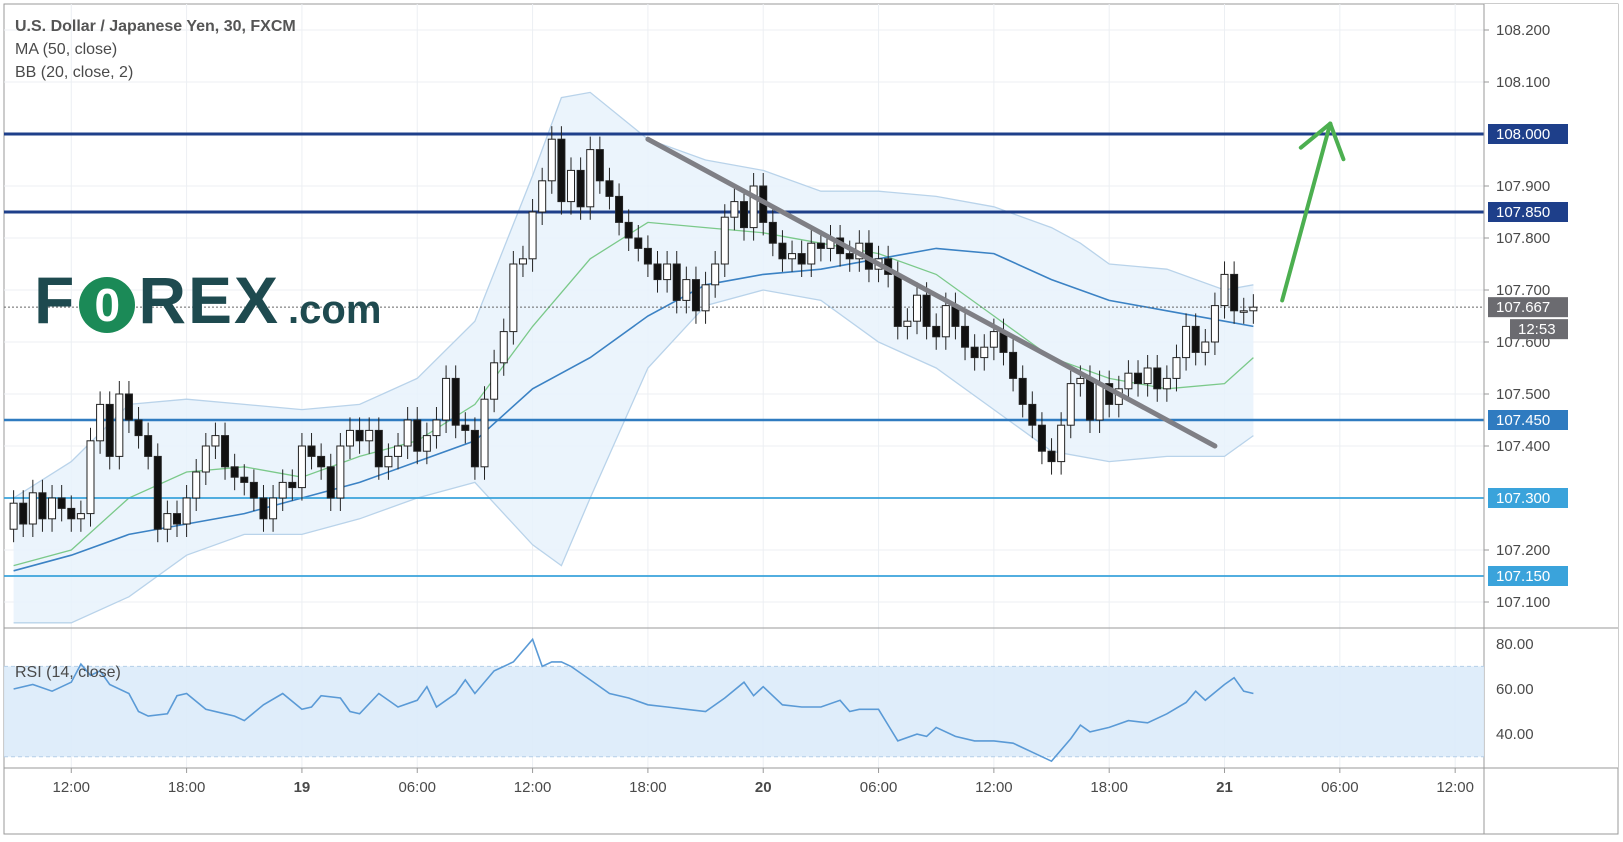 The image size is (1623, 842). I want to click on rsi-band, so click(744, 711).